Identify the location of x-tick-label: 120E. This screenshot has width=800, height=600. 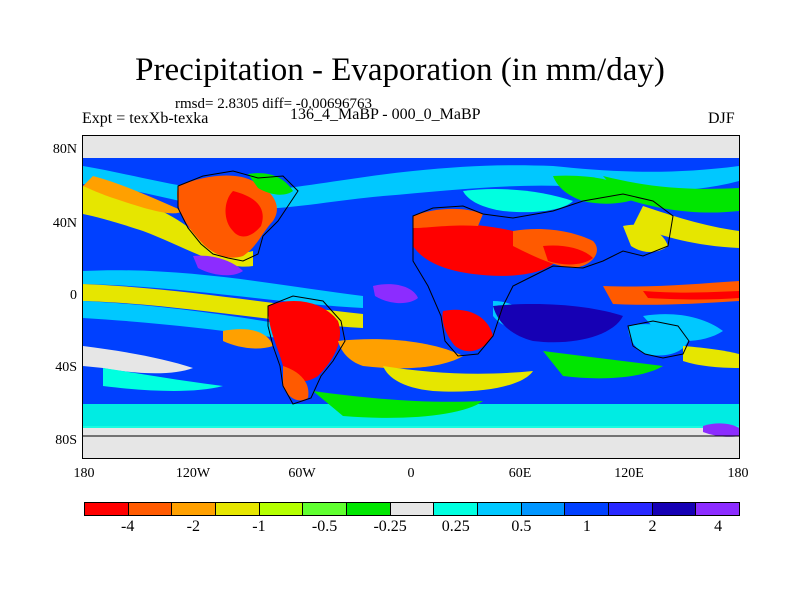
(629, 473).